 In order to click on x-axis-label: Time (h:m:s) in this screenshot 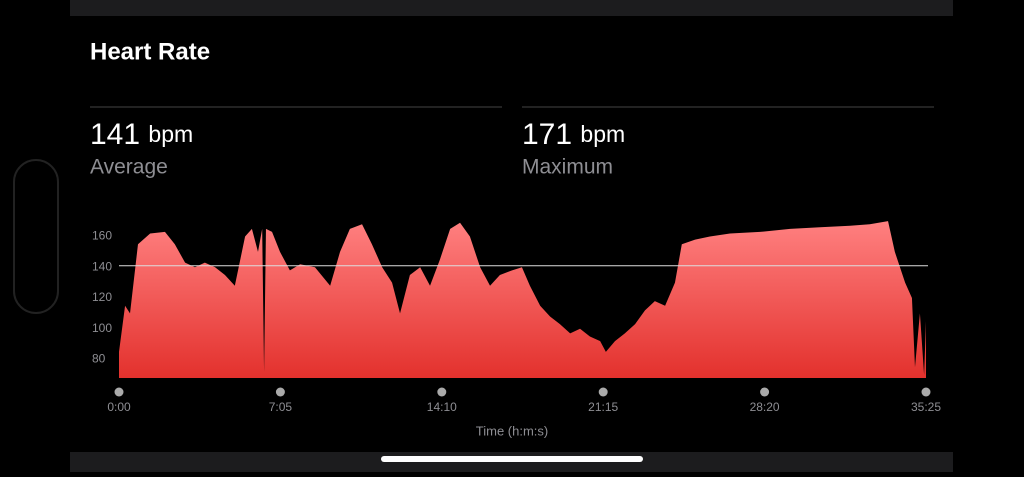, I will do `click(512, 430)`.